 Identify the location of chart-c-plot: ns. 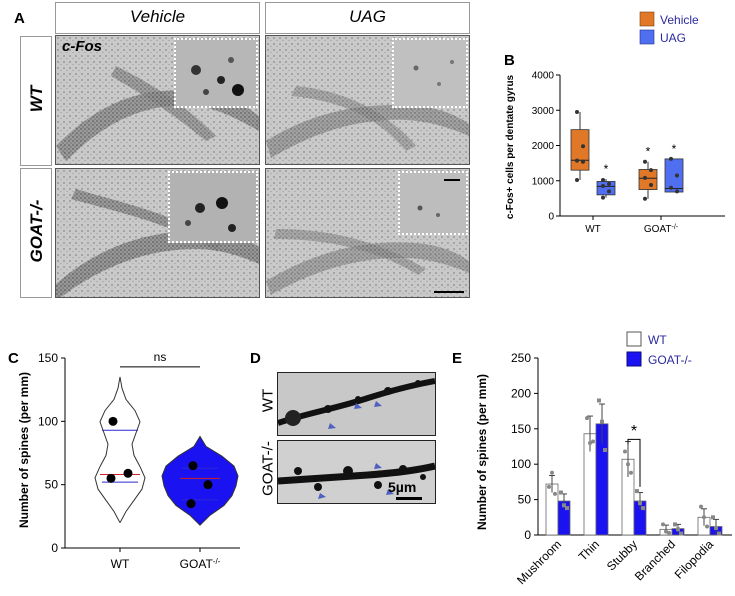
(166, 438).